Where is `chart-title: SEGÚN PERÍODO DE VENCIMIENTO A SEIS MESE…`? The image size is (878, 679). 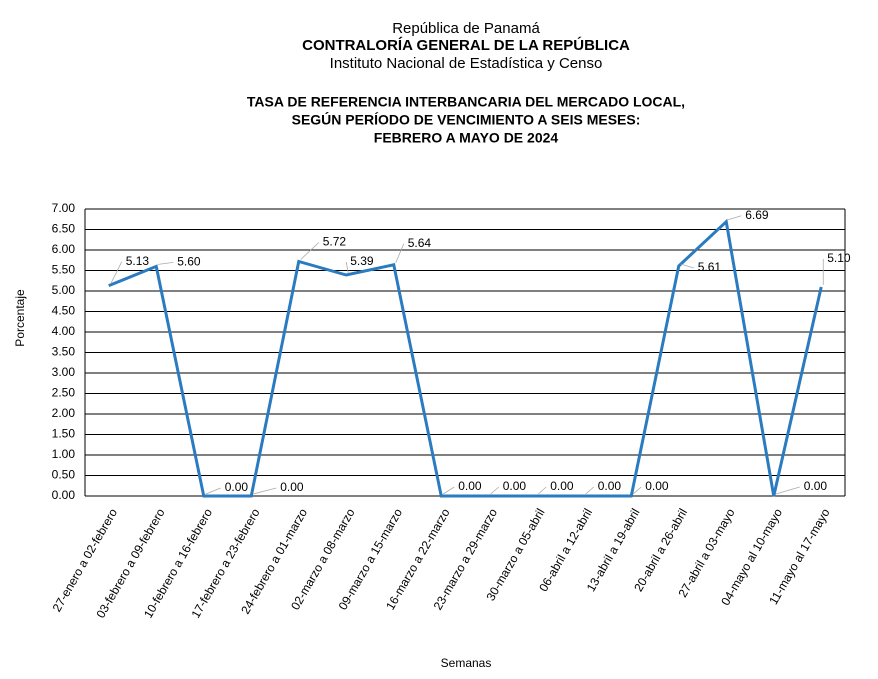
chart-title: SEGÚN PERÍODO DE VENCIMIENTO A SEIS MESE… is located at coordinates (466, 119).